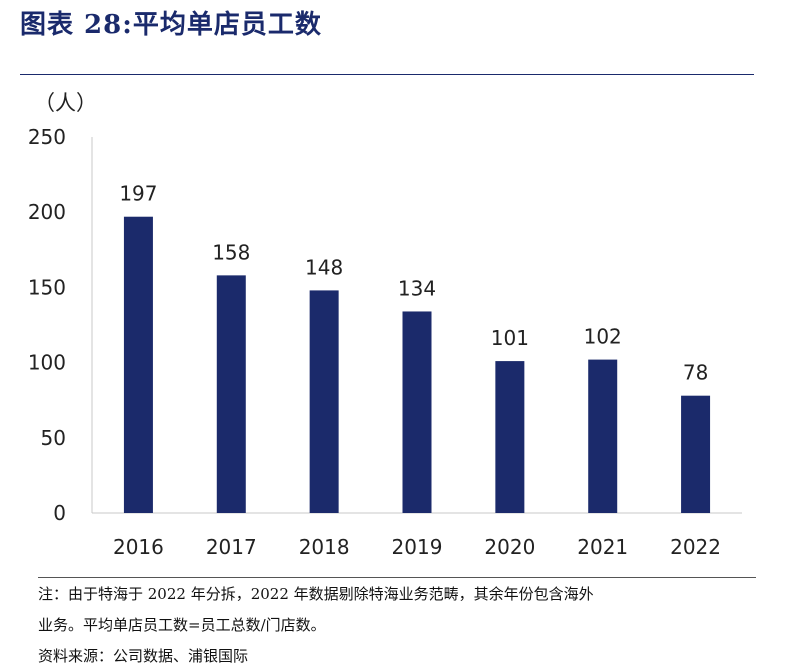 The width and height of the screenshot is (786, 666). What do you see at coordinates (231, 394) in the screenshot?
I see `bar-2017` at bounding box center [231, 394].